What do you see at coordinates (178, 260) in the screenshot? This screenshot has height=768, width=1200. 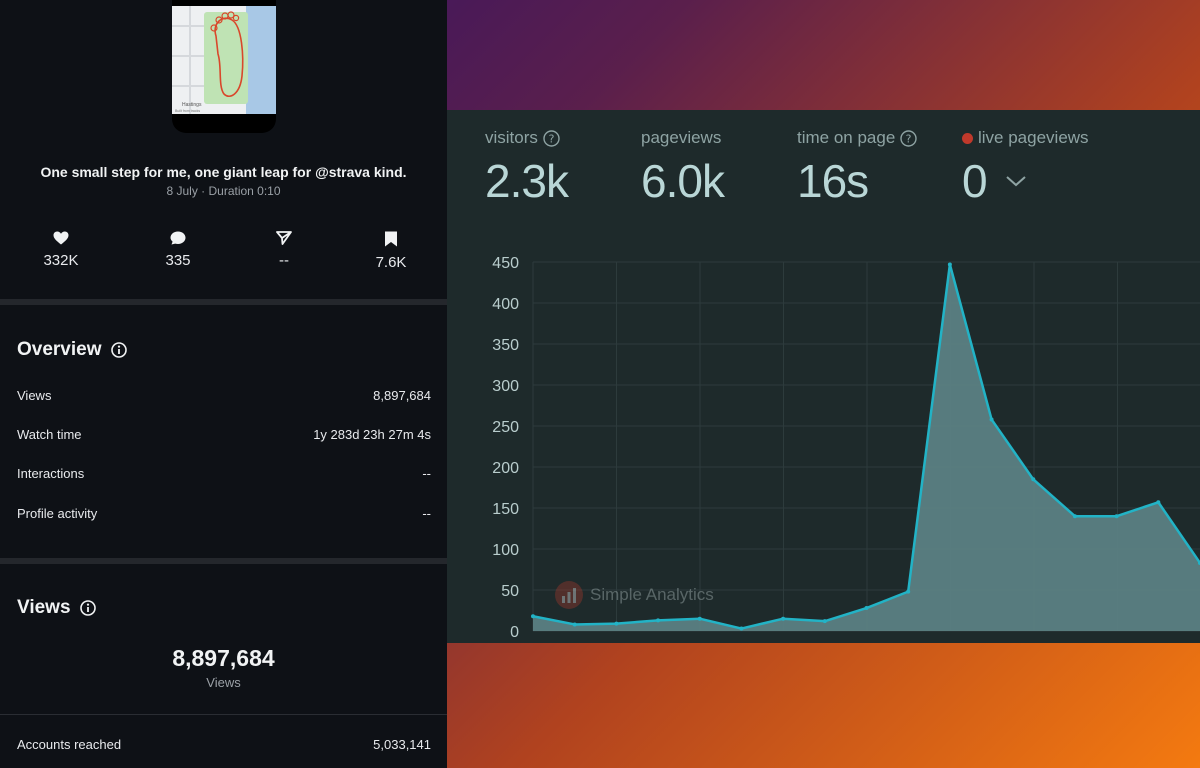 I see `comments-count: 335` at bounding box center [178, 260].